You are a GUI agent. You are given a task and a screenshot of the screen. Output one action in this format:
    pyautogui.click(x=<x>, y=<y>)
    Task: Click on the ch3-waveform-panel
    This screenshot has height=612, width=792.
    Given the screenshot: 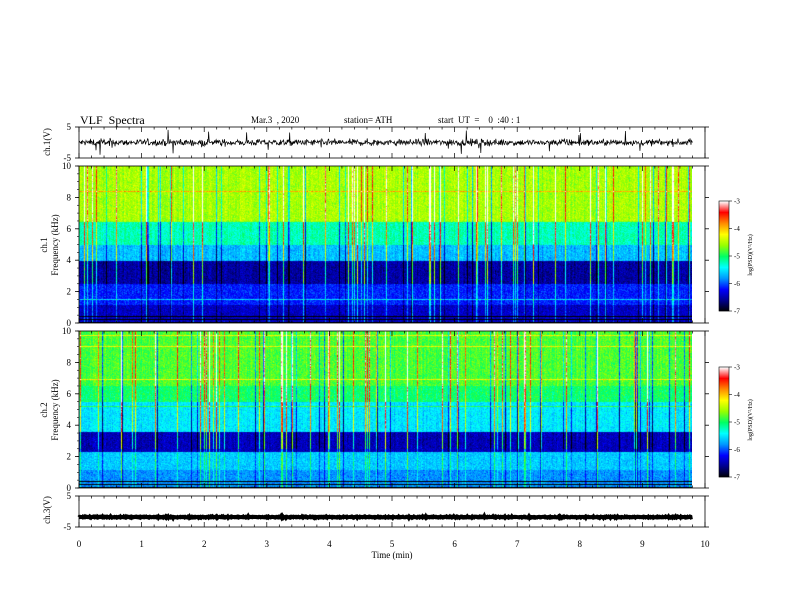 What is the action you would take?
    pyautogui.click(x=385, y=516)
    